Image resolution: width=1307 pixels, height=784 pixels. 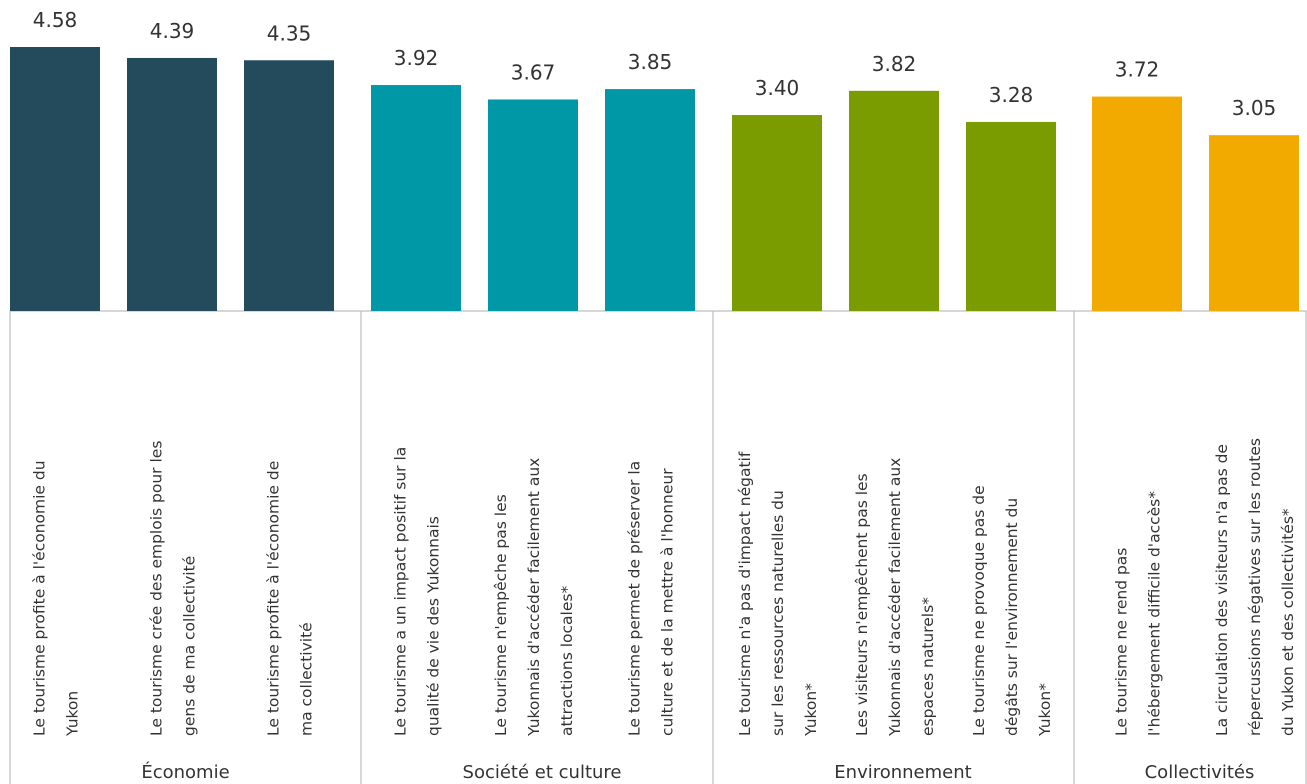 I want to click on value-label: 3.82, so click(x=894, y=64).